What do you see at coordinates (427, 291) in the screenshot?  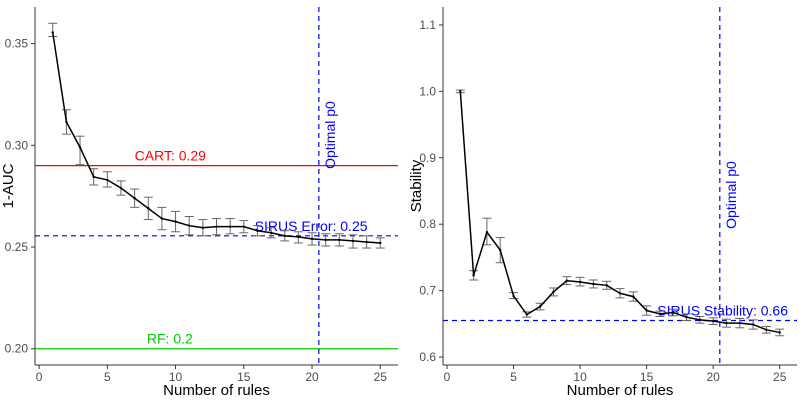 I see `y-tick-label: 0.7` at bounding box center [427, 291].